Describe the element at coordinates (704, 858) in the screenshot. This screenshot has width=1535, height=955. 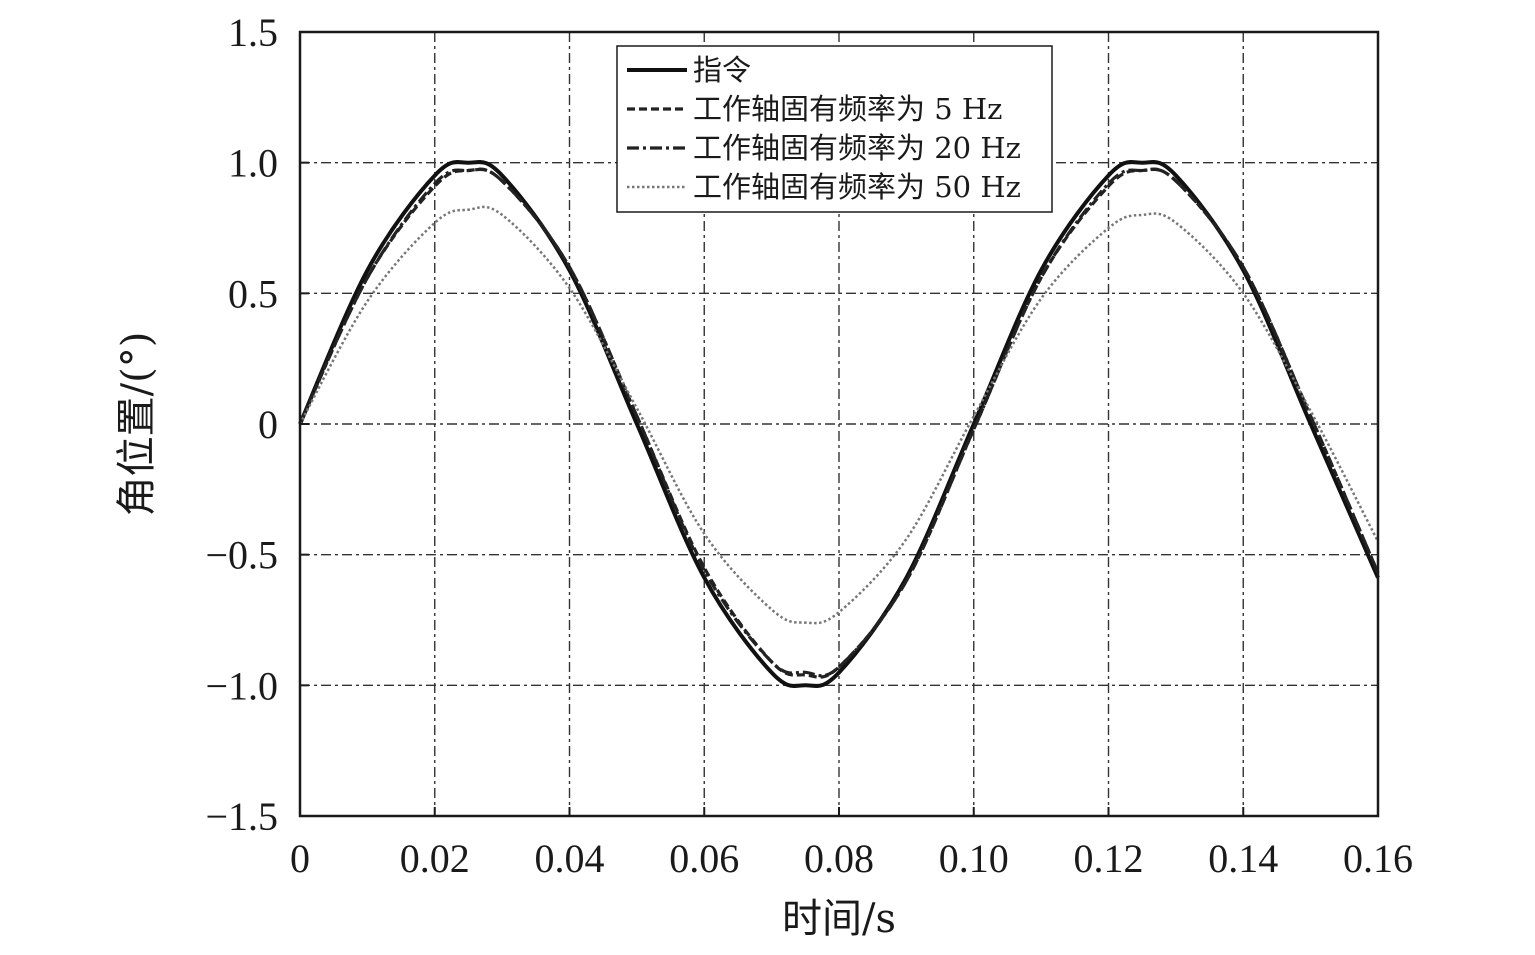
I see `x-tick-label: 0.06` at that location.